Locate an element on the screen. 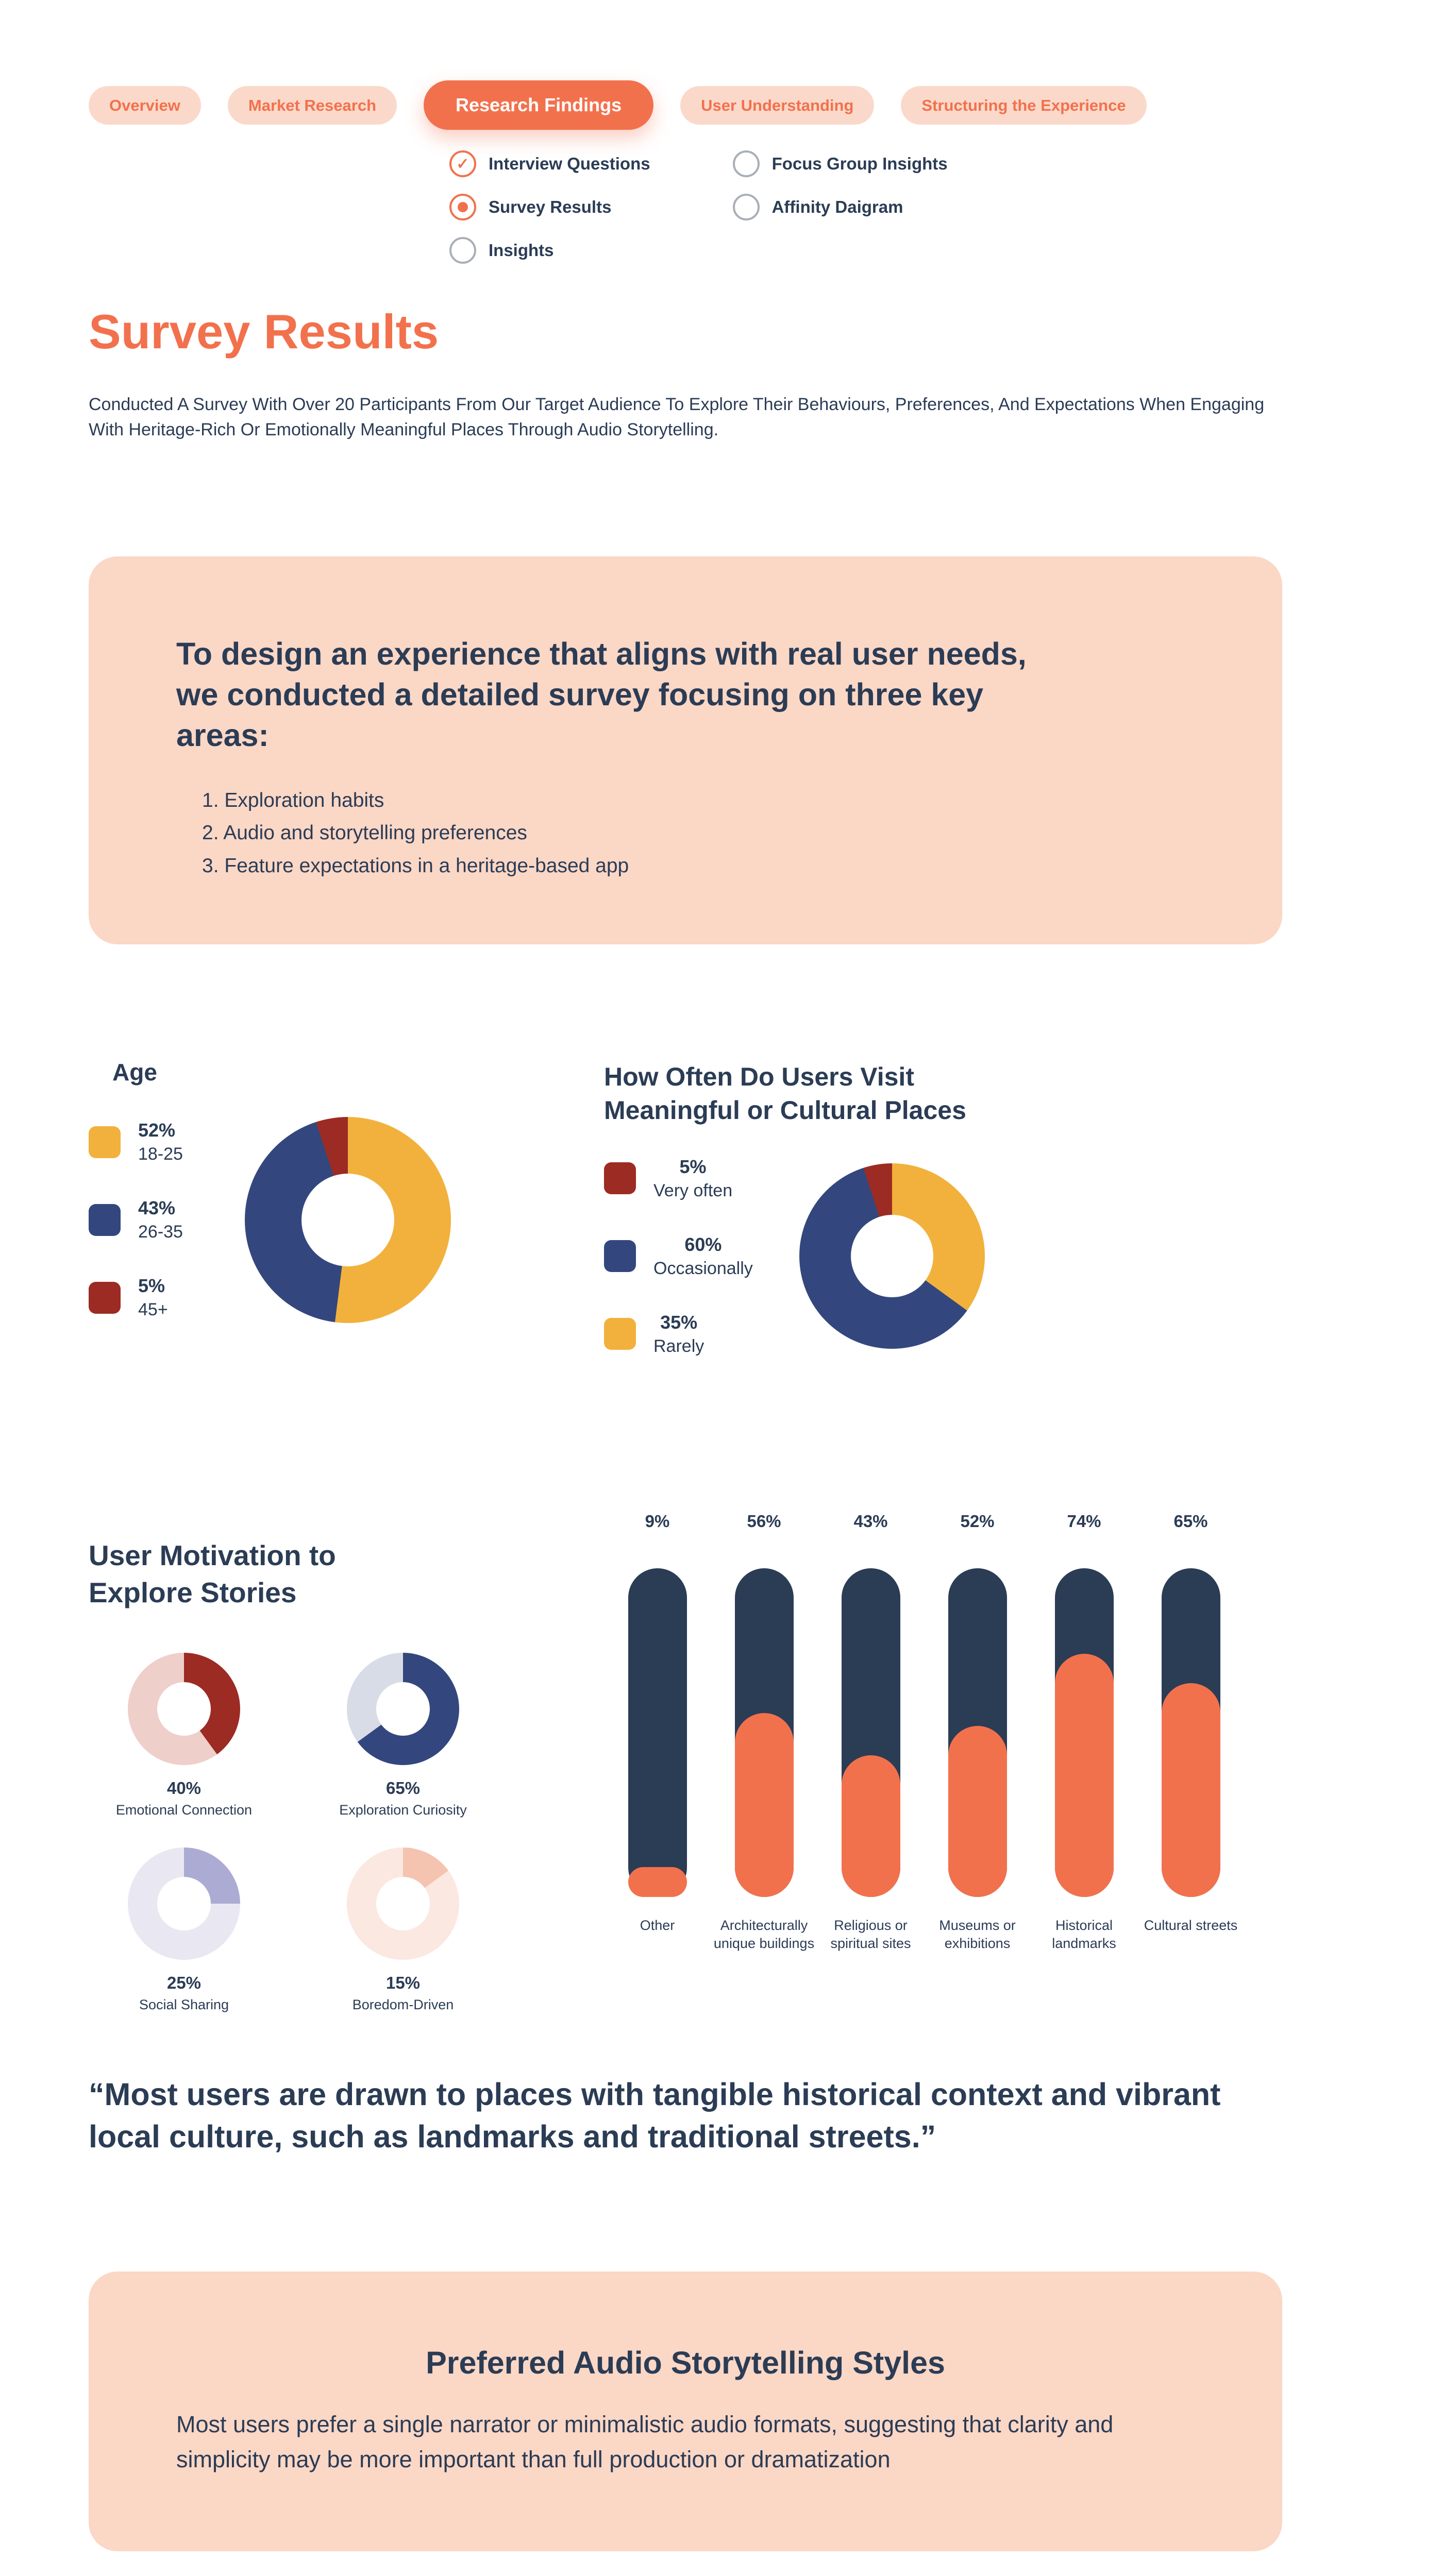  checklist-item-interview-questions: ✓ Interview Questions is located at coordinates (549, 163).